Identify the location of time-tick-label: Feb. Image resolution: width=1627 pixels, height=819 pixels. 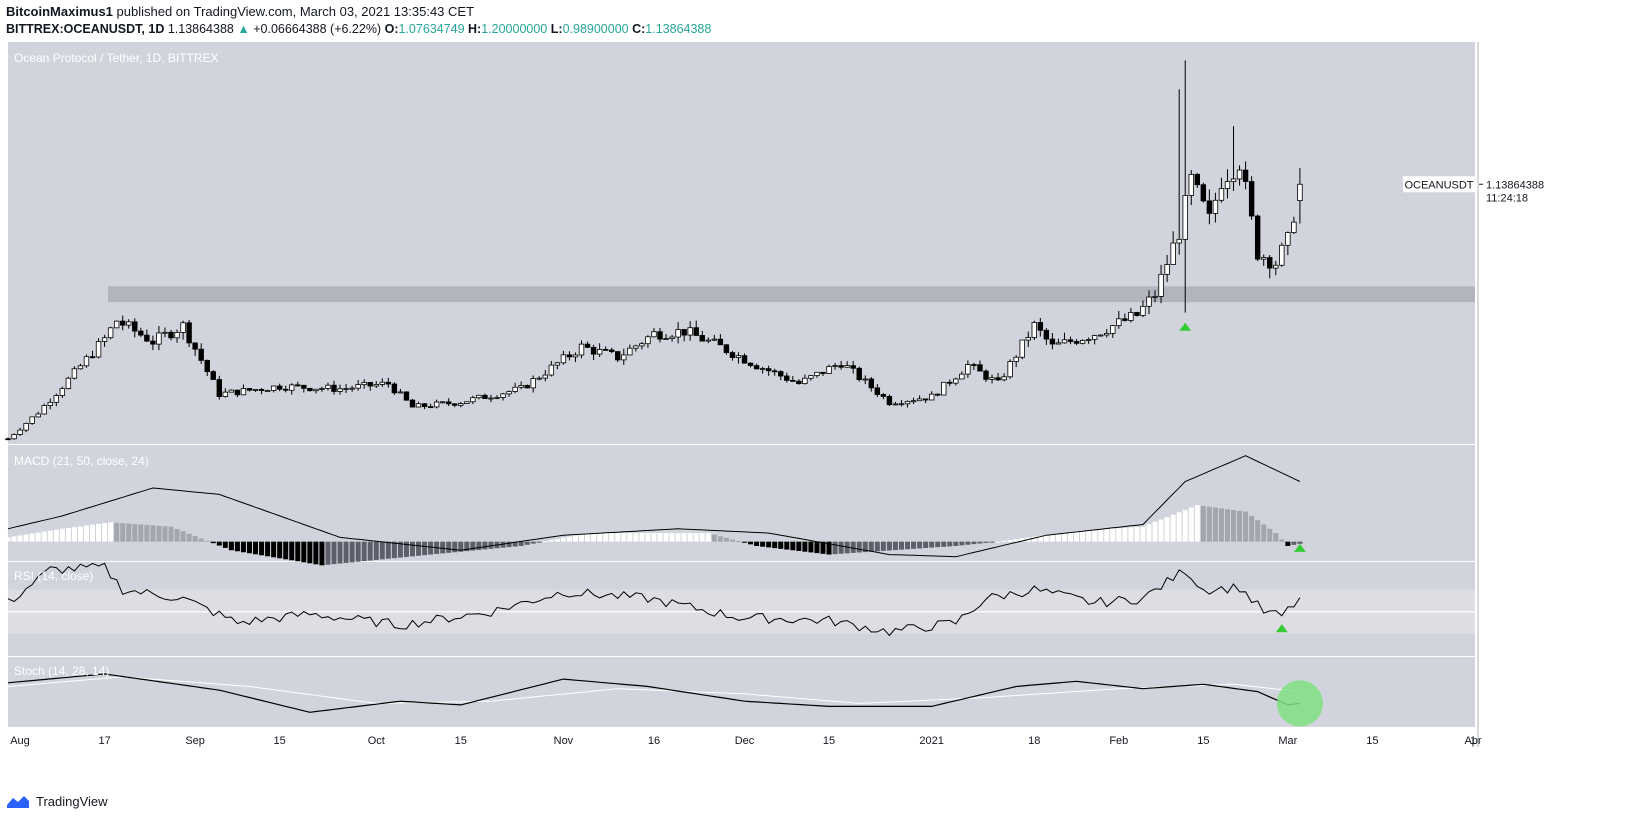
(1118, 741).